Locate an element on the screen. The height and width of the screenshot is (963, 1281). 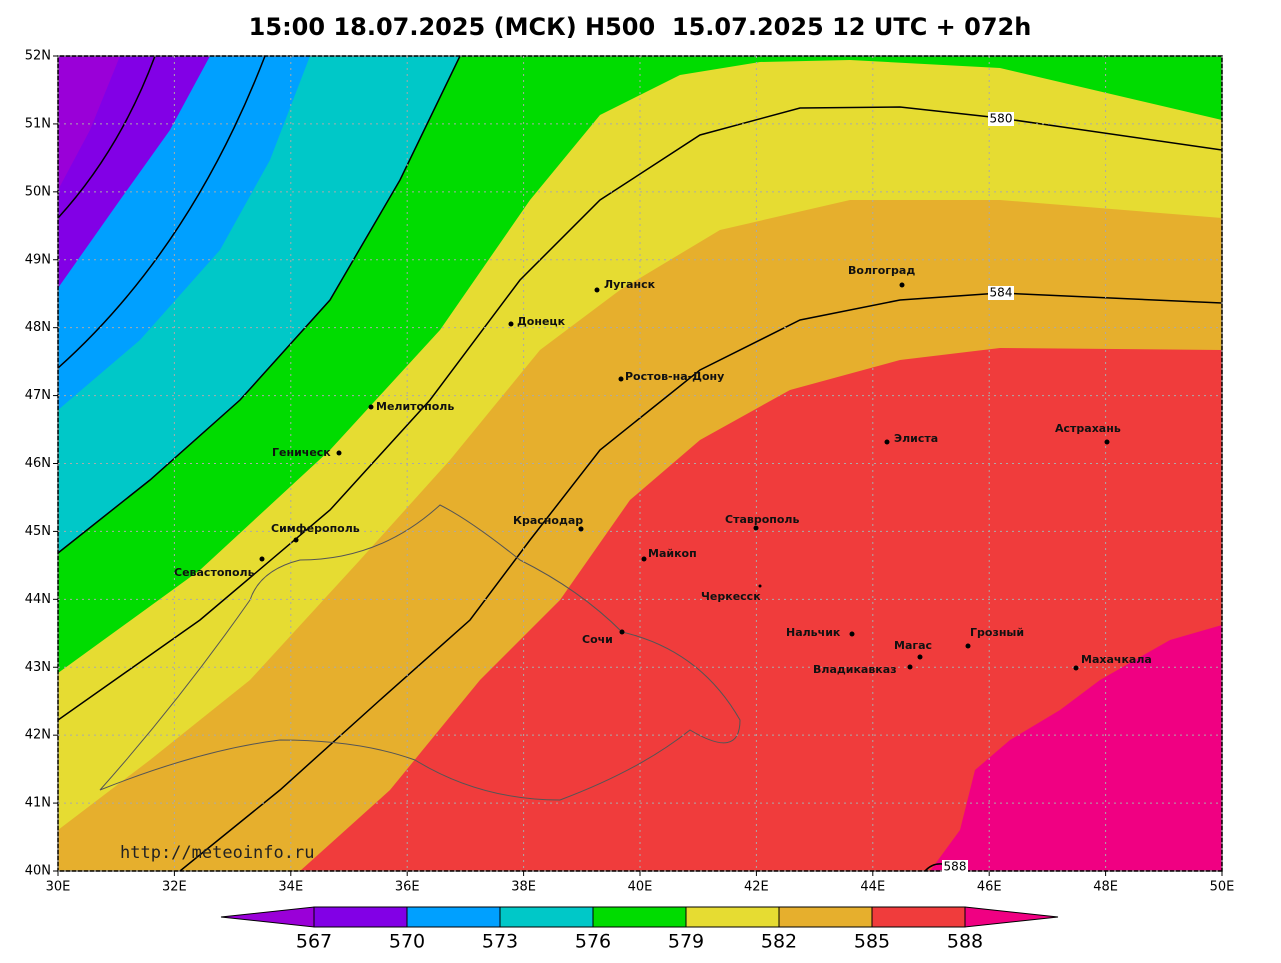
colorbar-tick-label: 570 is located at coordinates (407, 942).